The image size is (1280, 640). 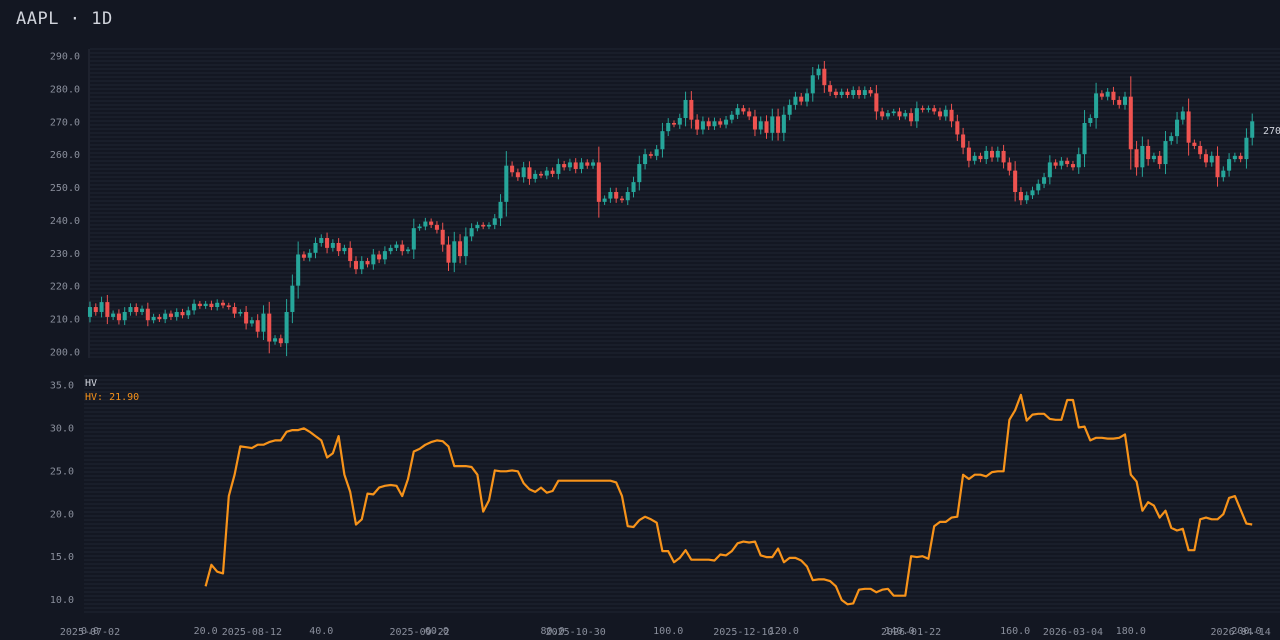 What do you see at coordinates (743, 632) in the screenshot?
I see `x-date-label: 2025-12-10` at bounding box center [743, 632].